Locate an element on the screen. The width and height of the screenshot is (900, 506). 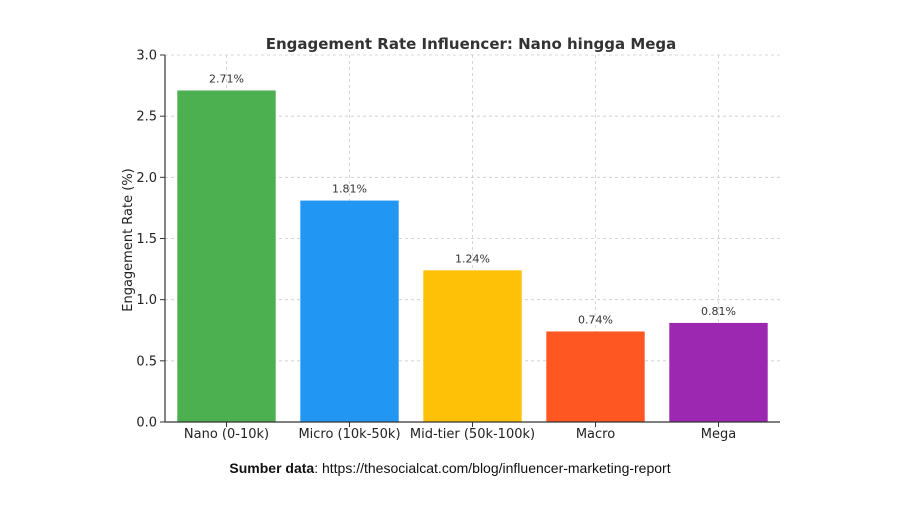
y-tick-label: 2.0 is located at coordinates (146, 178).